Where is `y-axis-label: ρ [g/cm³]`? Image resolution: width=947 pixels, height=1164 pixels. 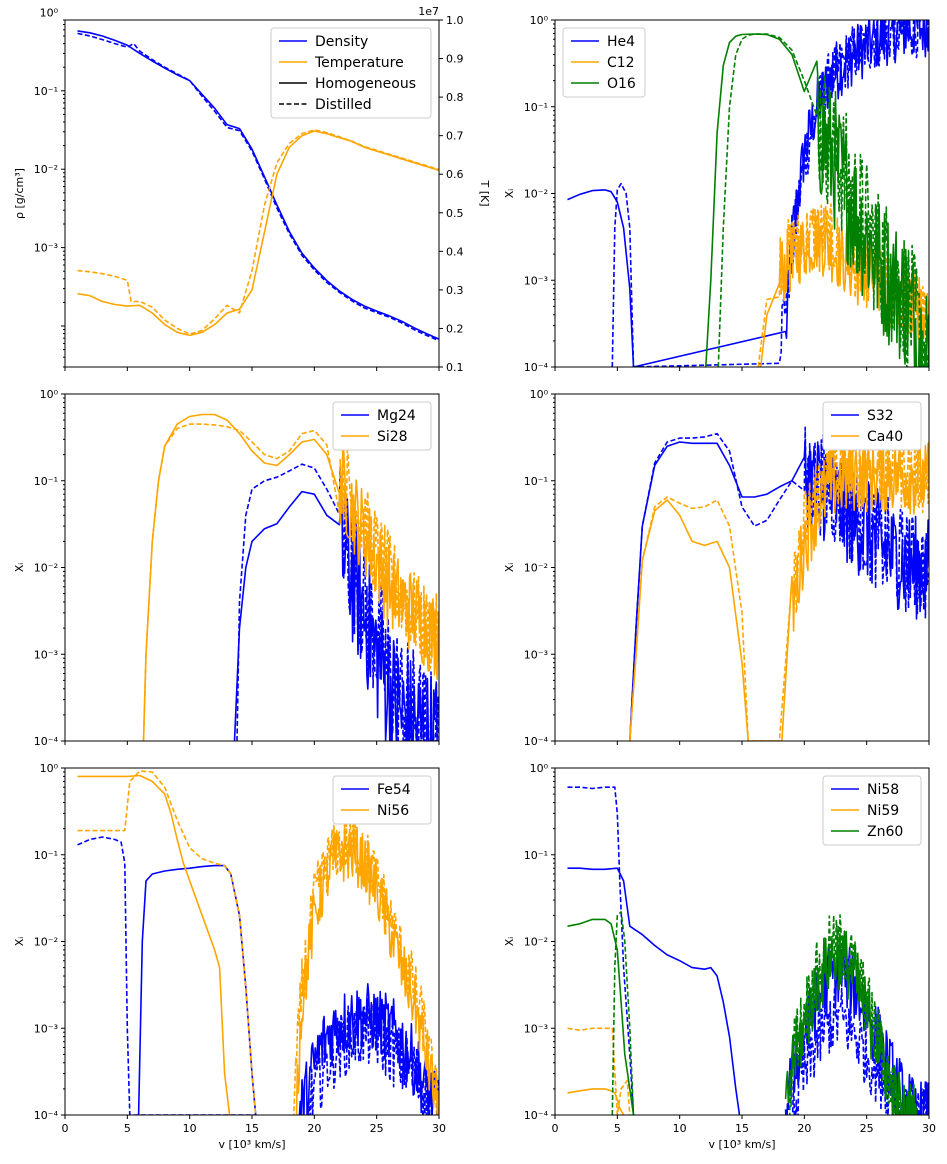
y-axis-label: ρ [g/cm³] is located at coordinates (19, 193).